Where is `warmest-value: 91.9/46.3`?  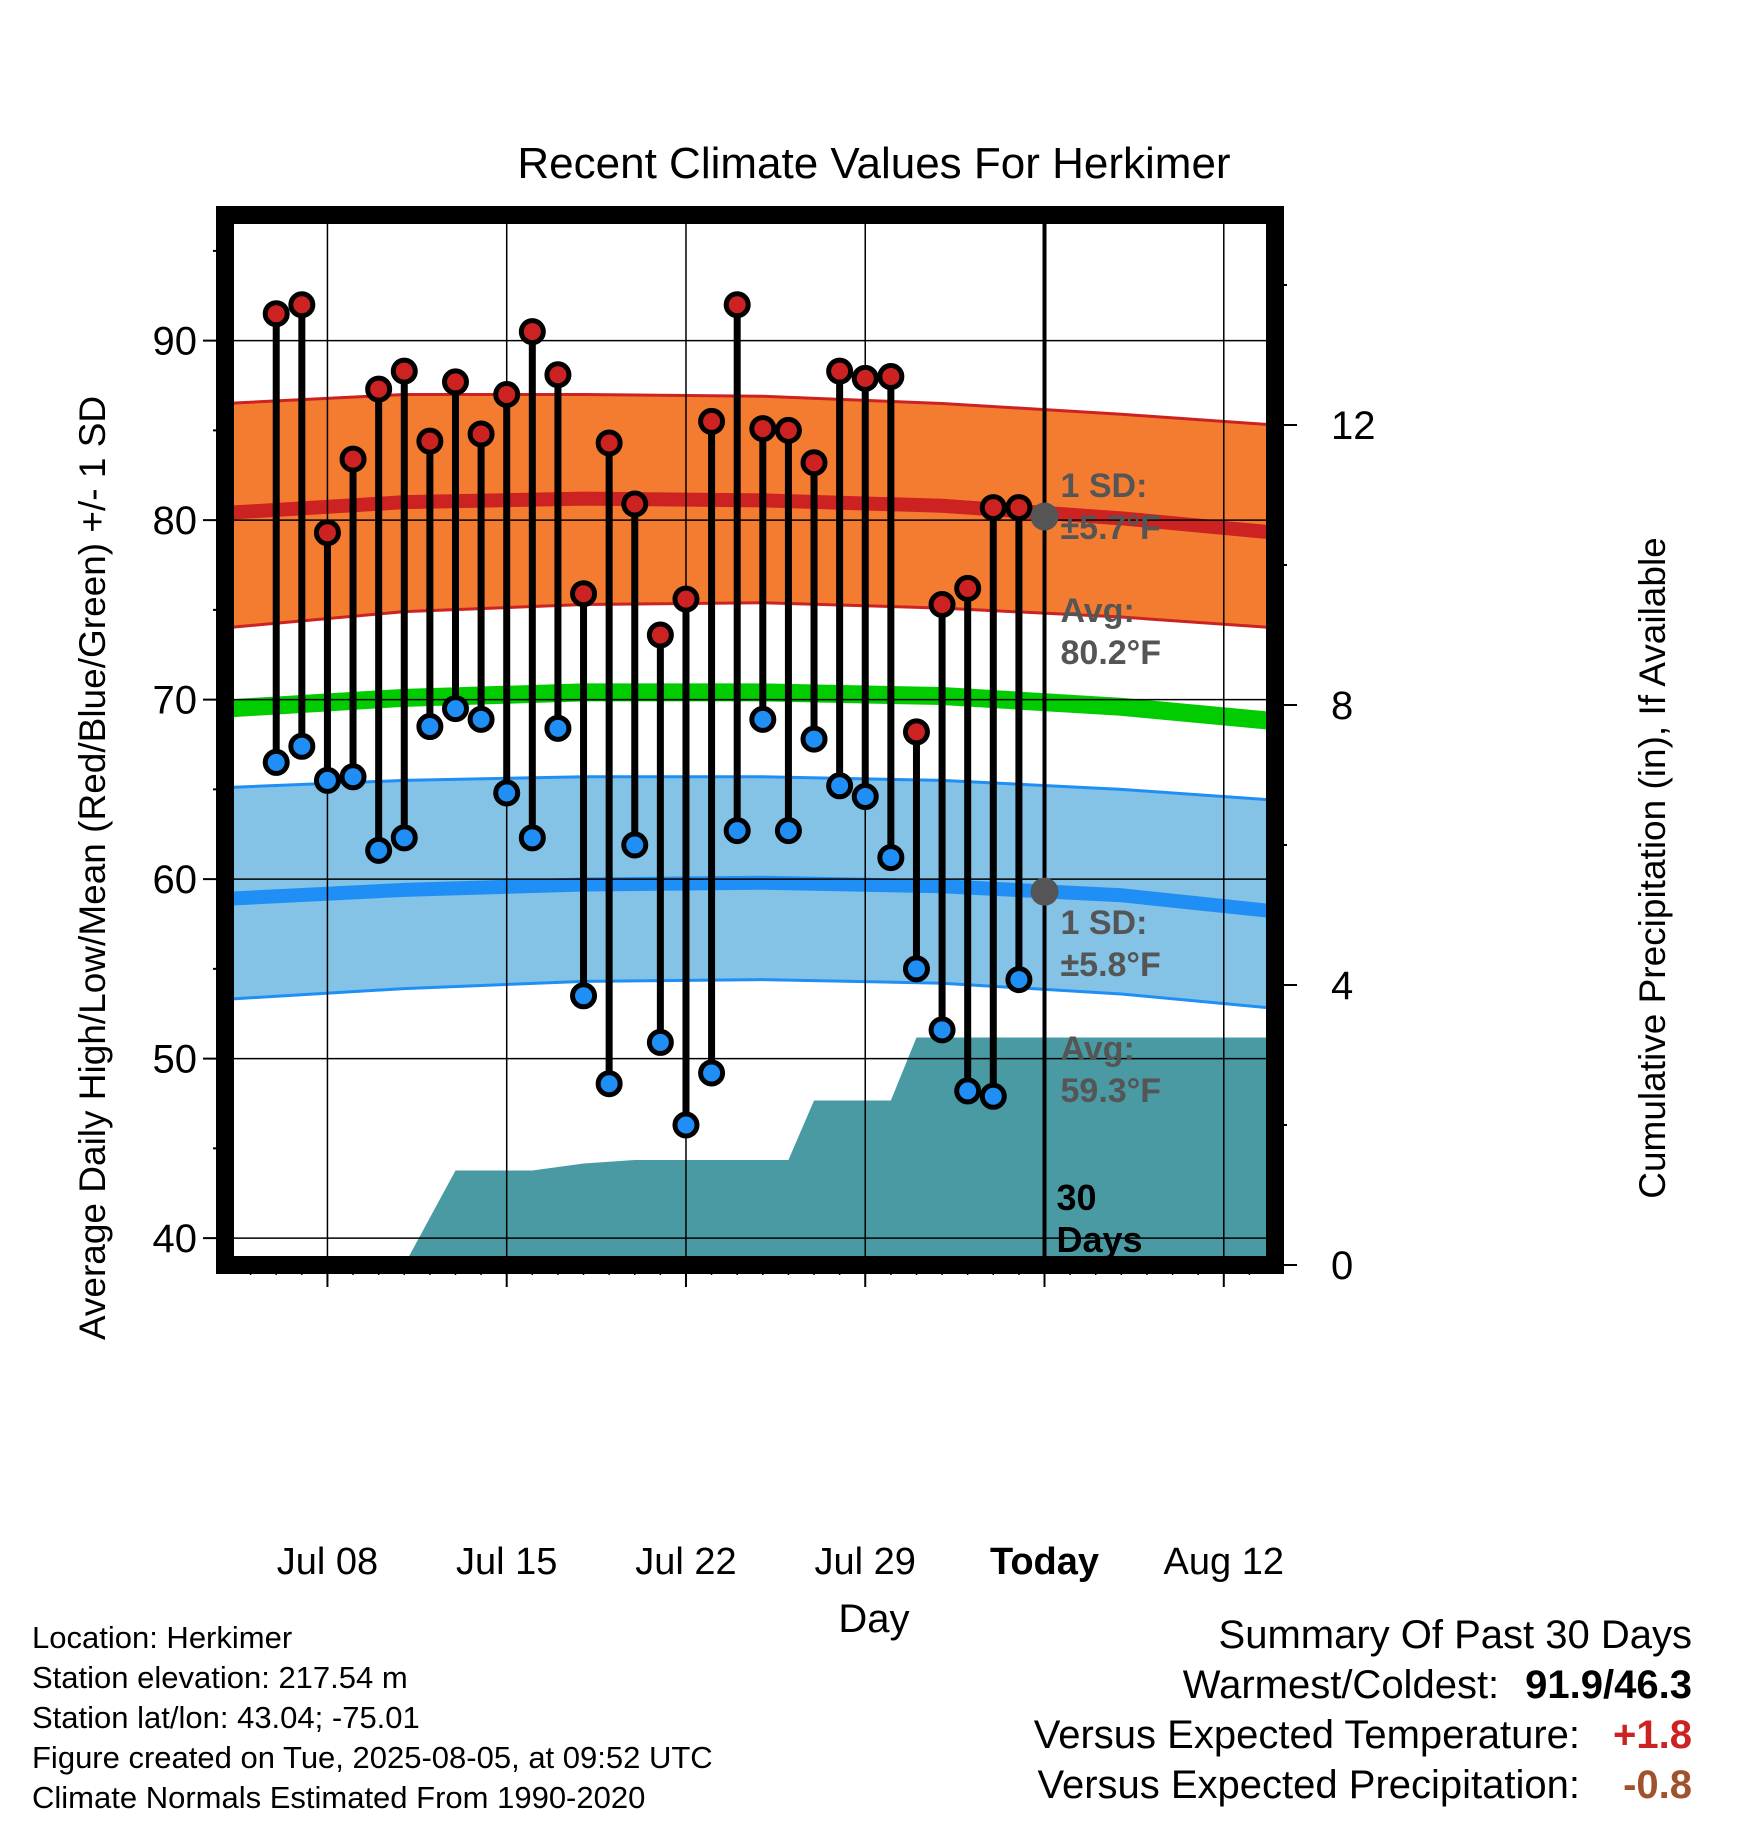
warmest-value: 91.9/46.3 is located at coordinates (1608, 1685).